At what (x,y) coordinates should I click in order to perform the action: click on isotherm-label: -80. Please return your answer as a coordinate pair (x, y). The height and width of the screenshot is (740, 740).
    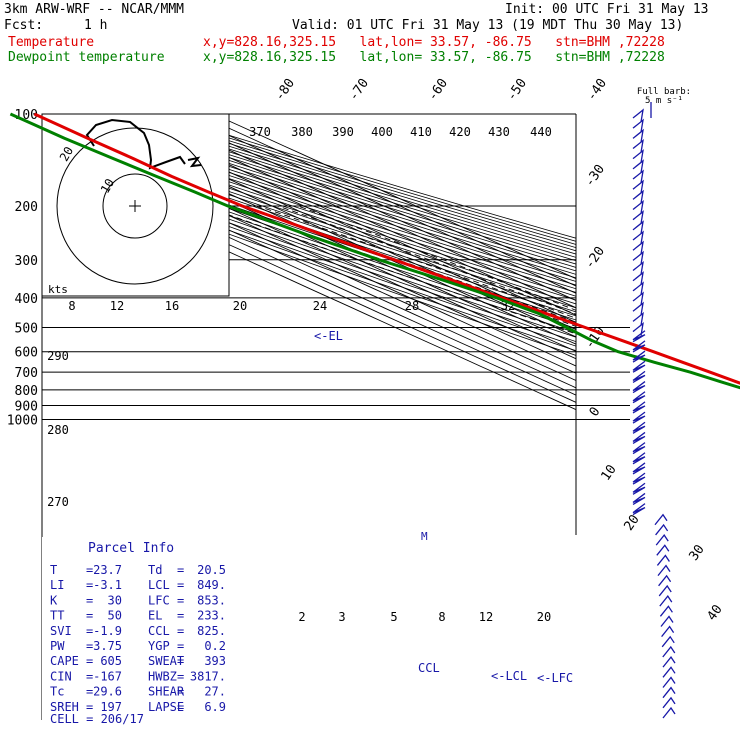
    Looking at the image, I should click on (285, 90).